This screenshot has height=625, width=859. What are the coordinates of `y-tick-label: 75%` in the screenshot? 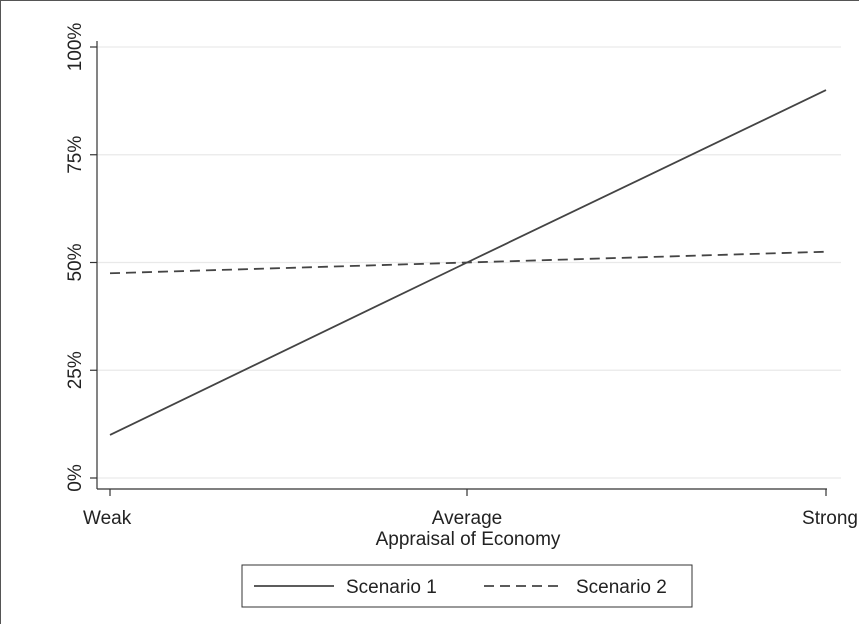 It's located at (75, 155).